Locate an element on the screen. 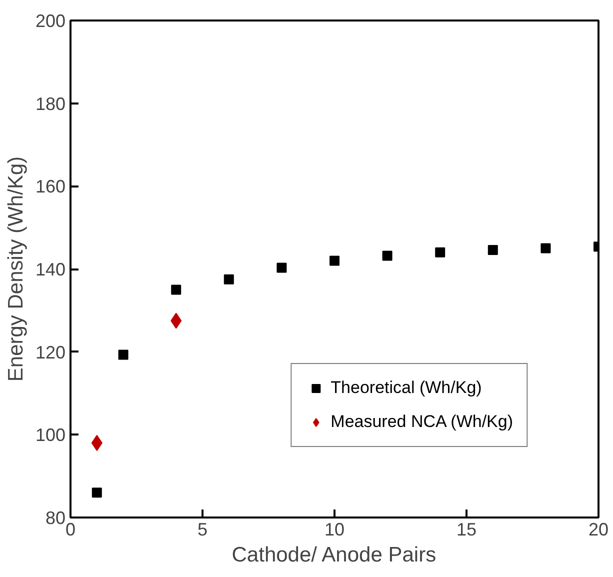  legend-label: Theoretical (Wh/Kg) is located at coordinates (406, 388).